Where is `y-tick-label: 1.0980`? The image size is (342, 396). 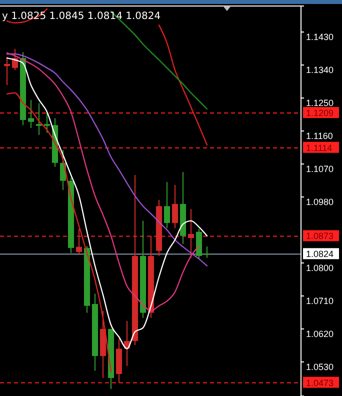 y-tick-label: 1.0980 is located at coordinates (320, 202).